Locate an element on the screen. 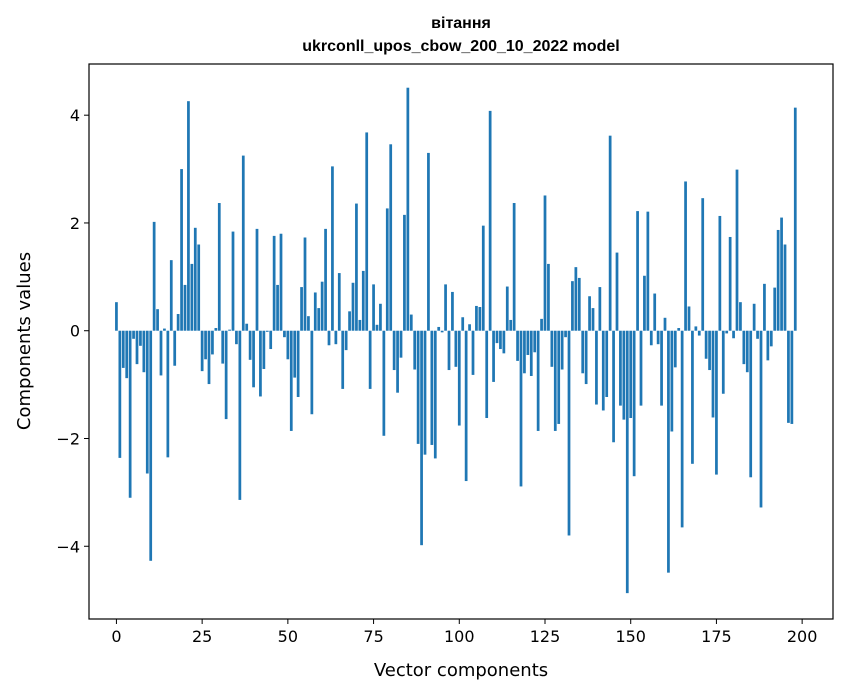  x-tick-label: 150 is located at coordinates (630, 636).